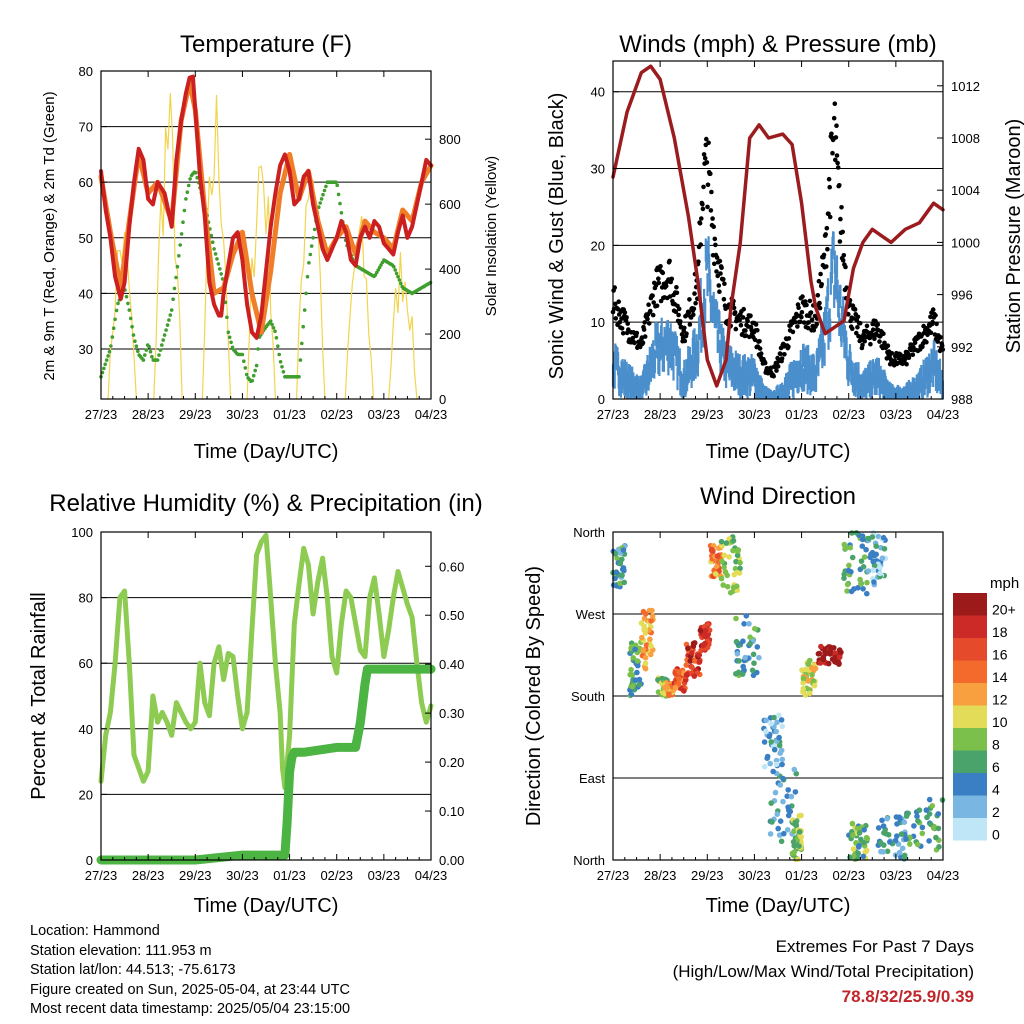  I want to click on gust-series, so click(778, 240).